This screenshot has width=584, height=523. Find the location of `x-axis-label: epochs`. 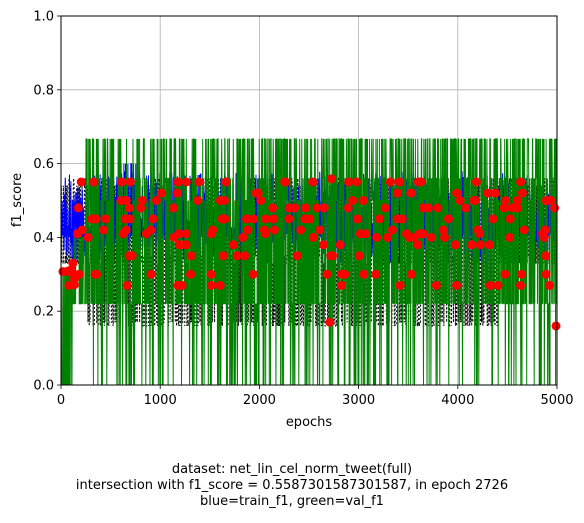

x-axis-label: epochs is located at coordinates (309, 422).